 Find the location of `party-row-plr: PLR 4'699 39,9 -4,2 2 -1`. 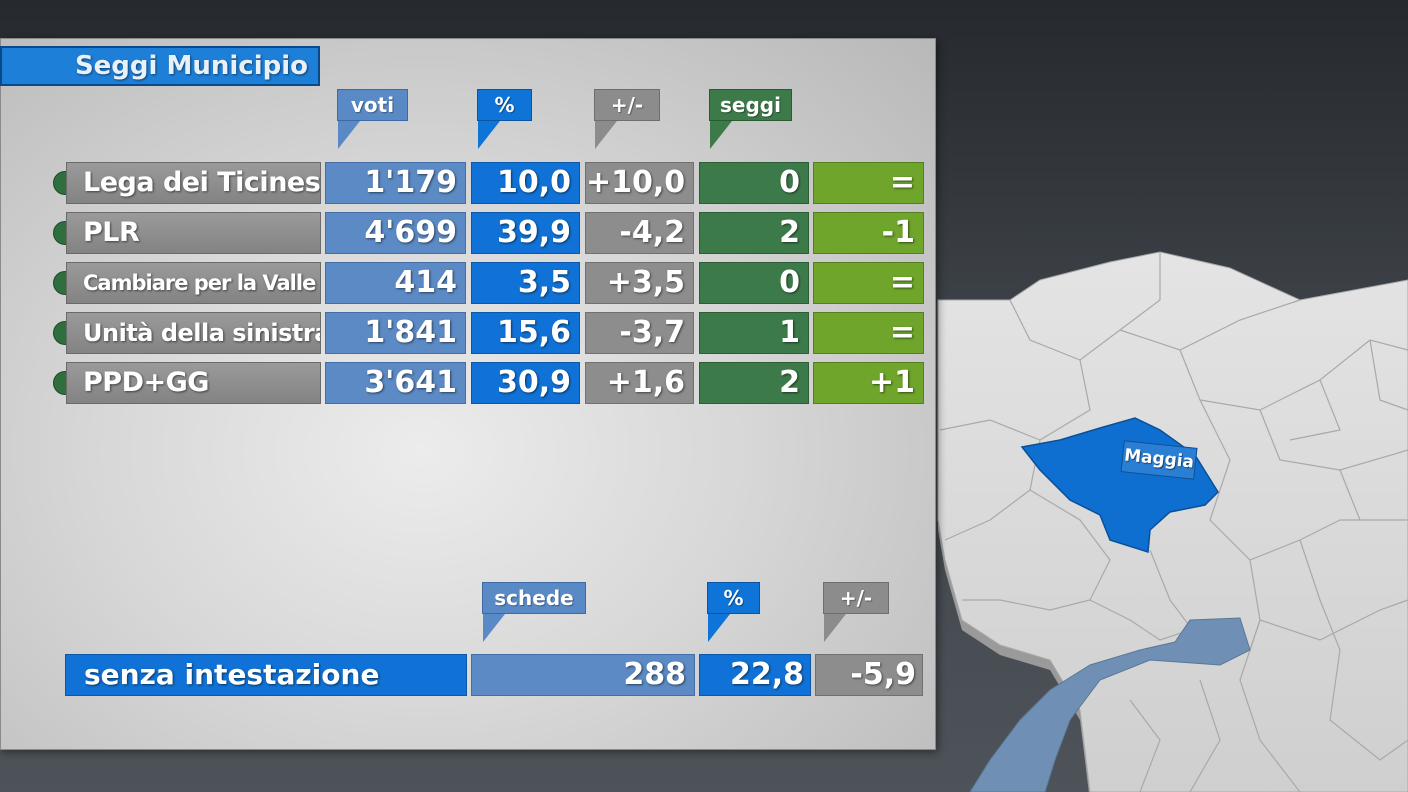

party-row-plr: PLR 4'699 39,9 -4,2 2 -1 is located at coordinates (488, 233).